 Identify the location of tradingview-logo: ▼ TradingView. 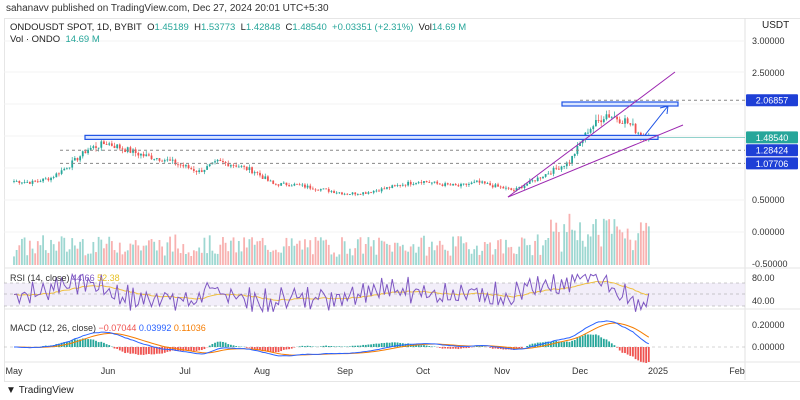
(40, 390).